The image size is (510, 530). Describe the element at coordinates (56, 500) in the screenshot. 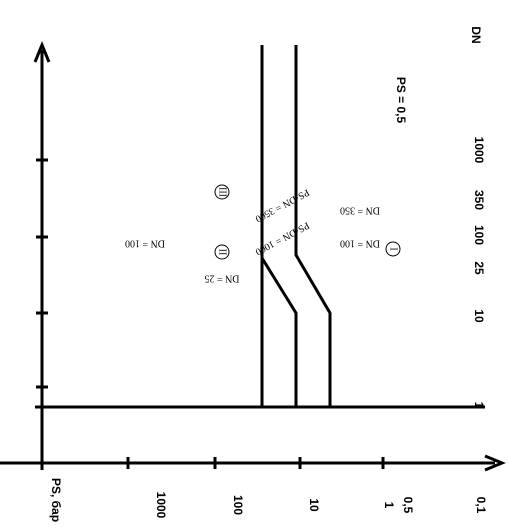

I see `x-title: PS, бар` at that location.